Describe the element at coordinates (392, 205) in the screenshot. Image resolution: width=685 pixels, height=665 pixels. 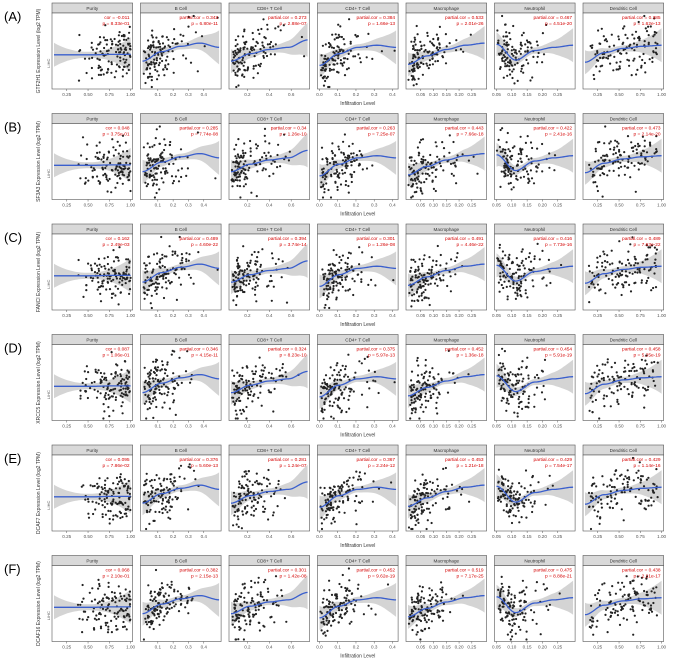
I see `x-tick-label: 0.4` at that location.